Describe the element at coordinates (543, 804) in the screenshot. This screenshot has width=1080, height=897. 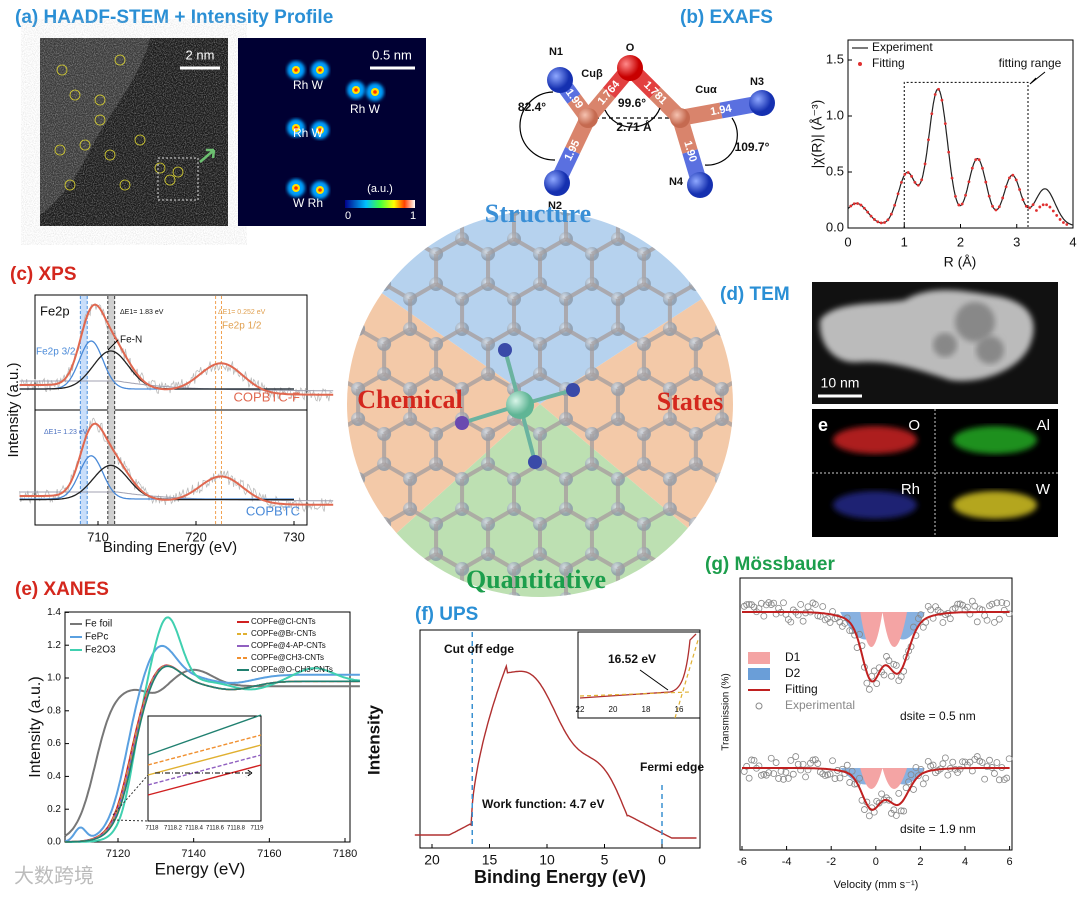
I see `annotation: Work function: 4.7 eV` at that location.